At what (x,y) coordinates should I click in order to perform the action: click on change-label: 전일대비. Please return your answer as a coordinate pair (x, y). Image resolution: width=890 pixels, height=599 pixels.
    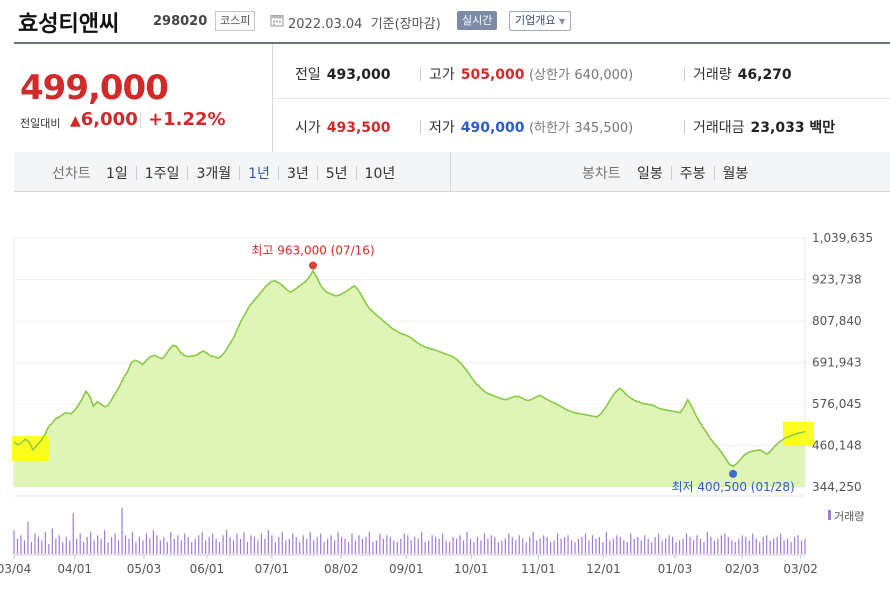
    Looking at the image, I should click on (40, 123).